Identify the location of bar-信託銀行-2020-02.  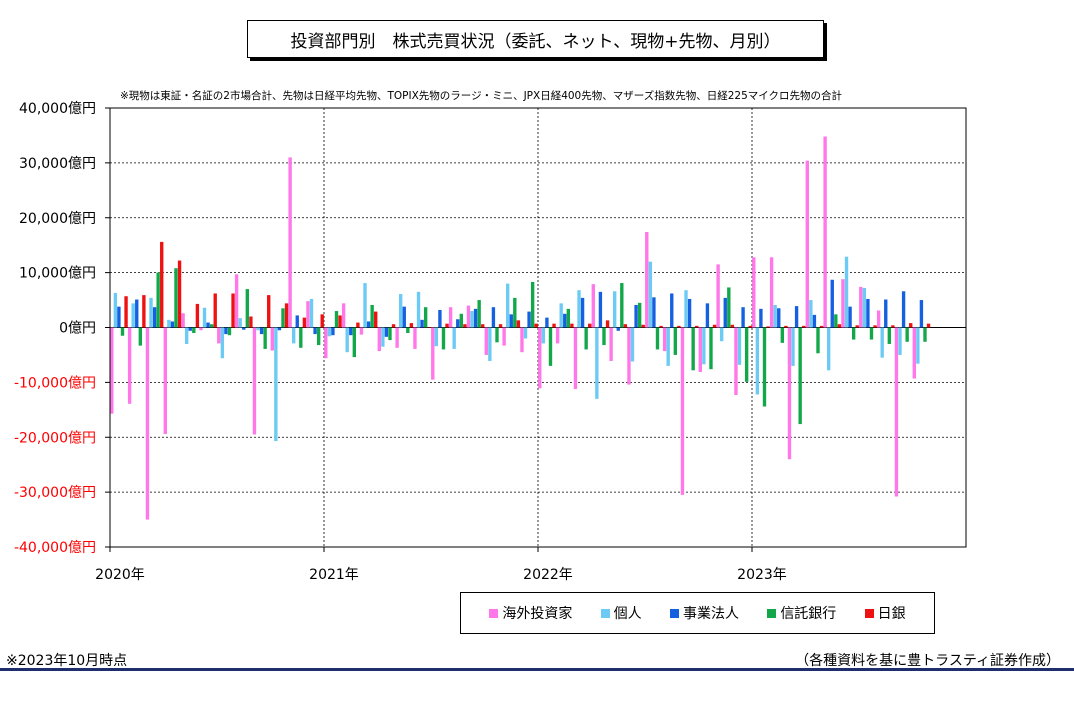
(140, 336).